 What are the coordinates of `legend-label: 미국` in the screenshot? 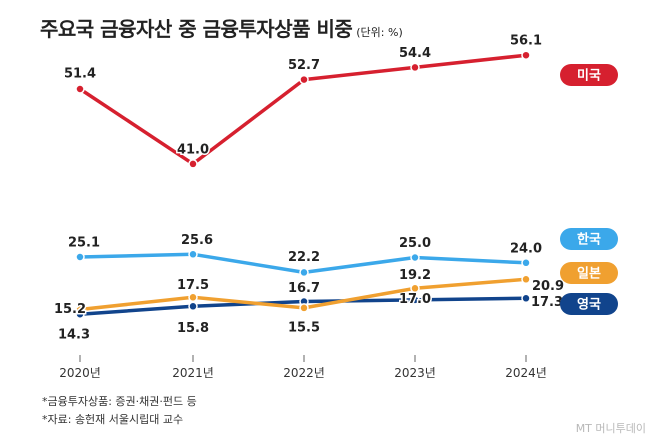 It's located at (589, 76).